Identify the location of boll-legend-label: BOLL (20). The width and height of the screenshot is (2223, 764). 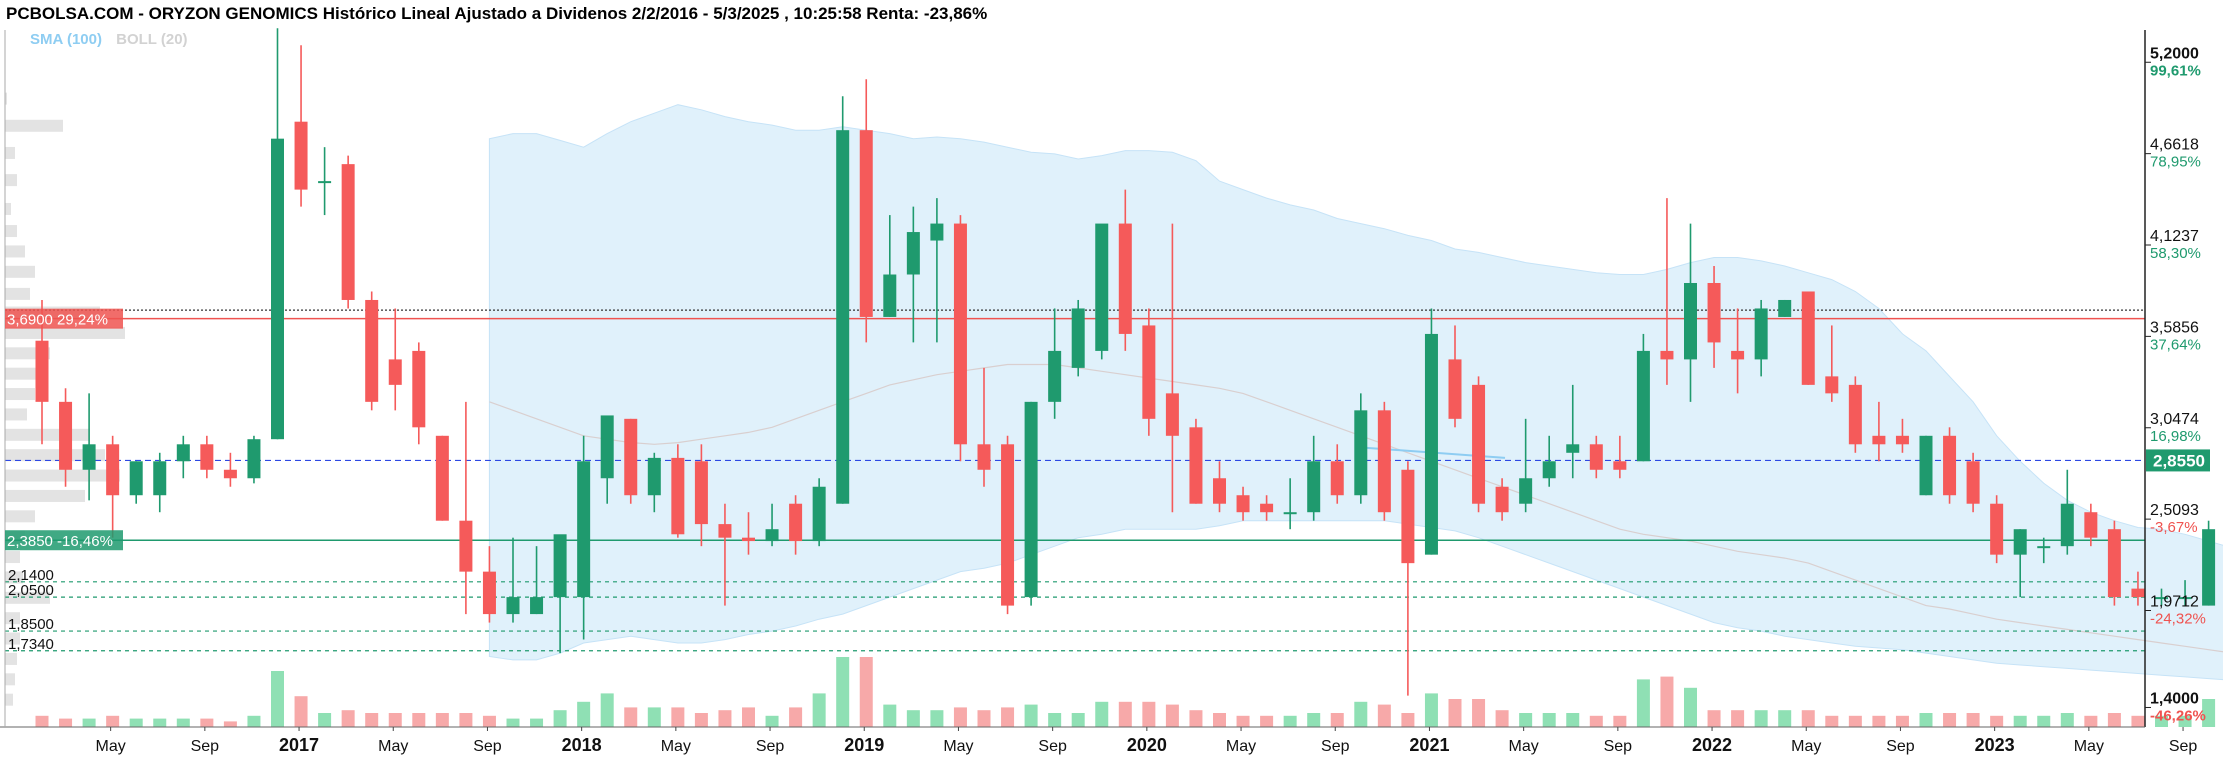
(152, 39).